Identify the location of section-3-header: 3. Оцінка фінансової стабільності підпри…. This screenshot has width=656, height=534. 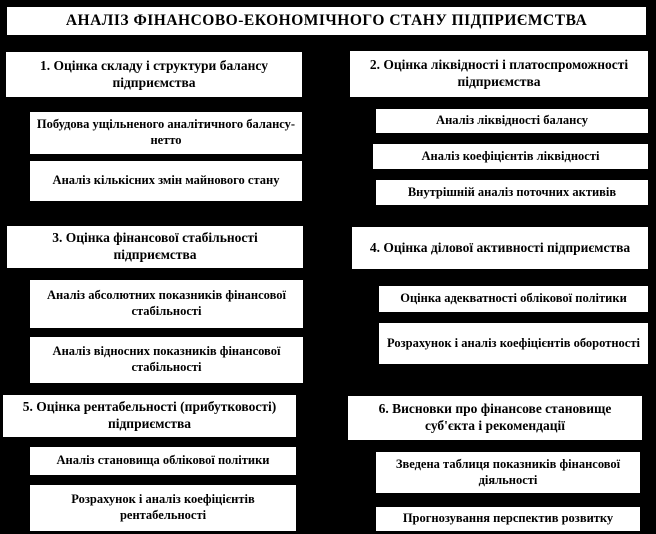
(155, 247).